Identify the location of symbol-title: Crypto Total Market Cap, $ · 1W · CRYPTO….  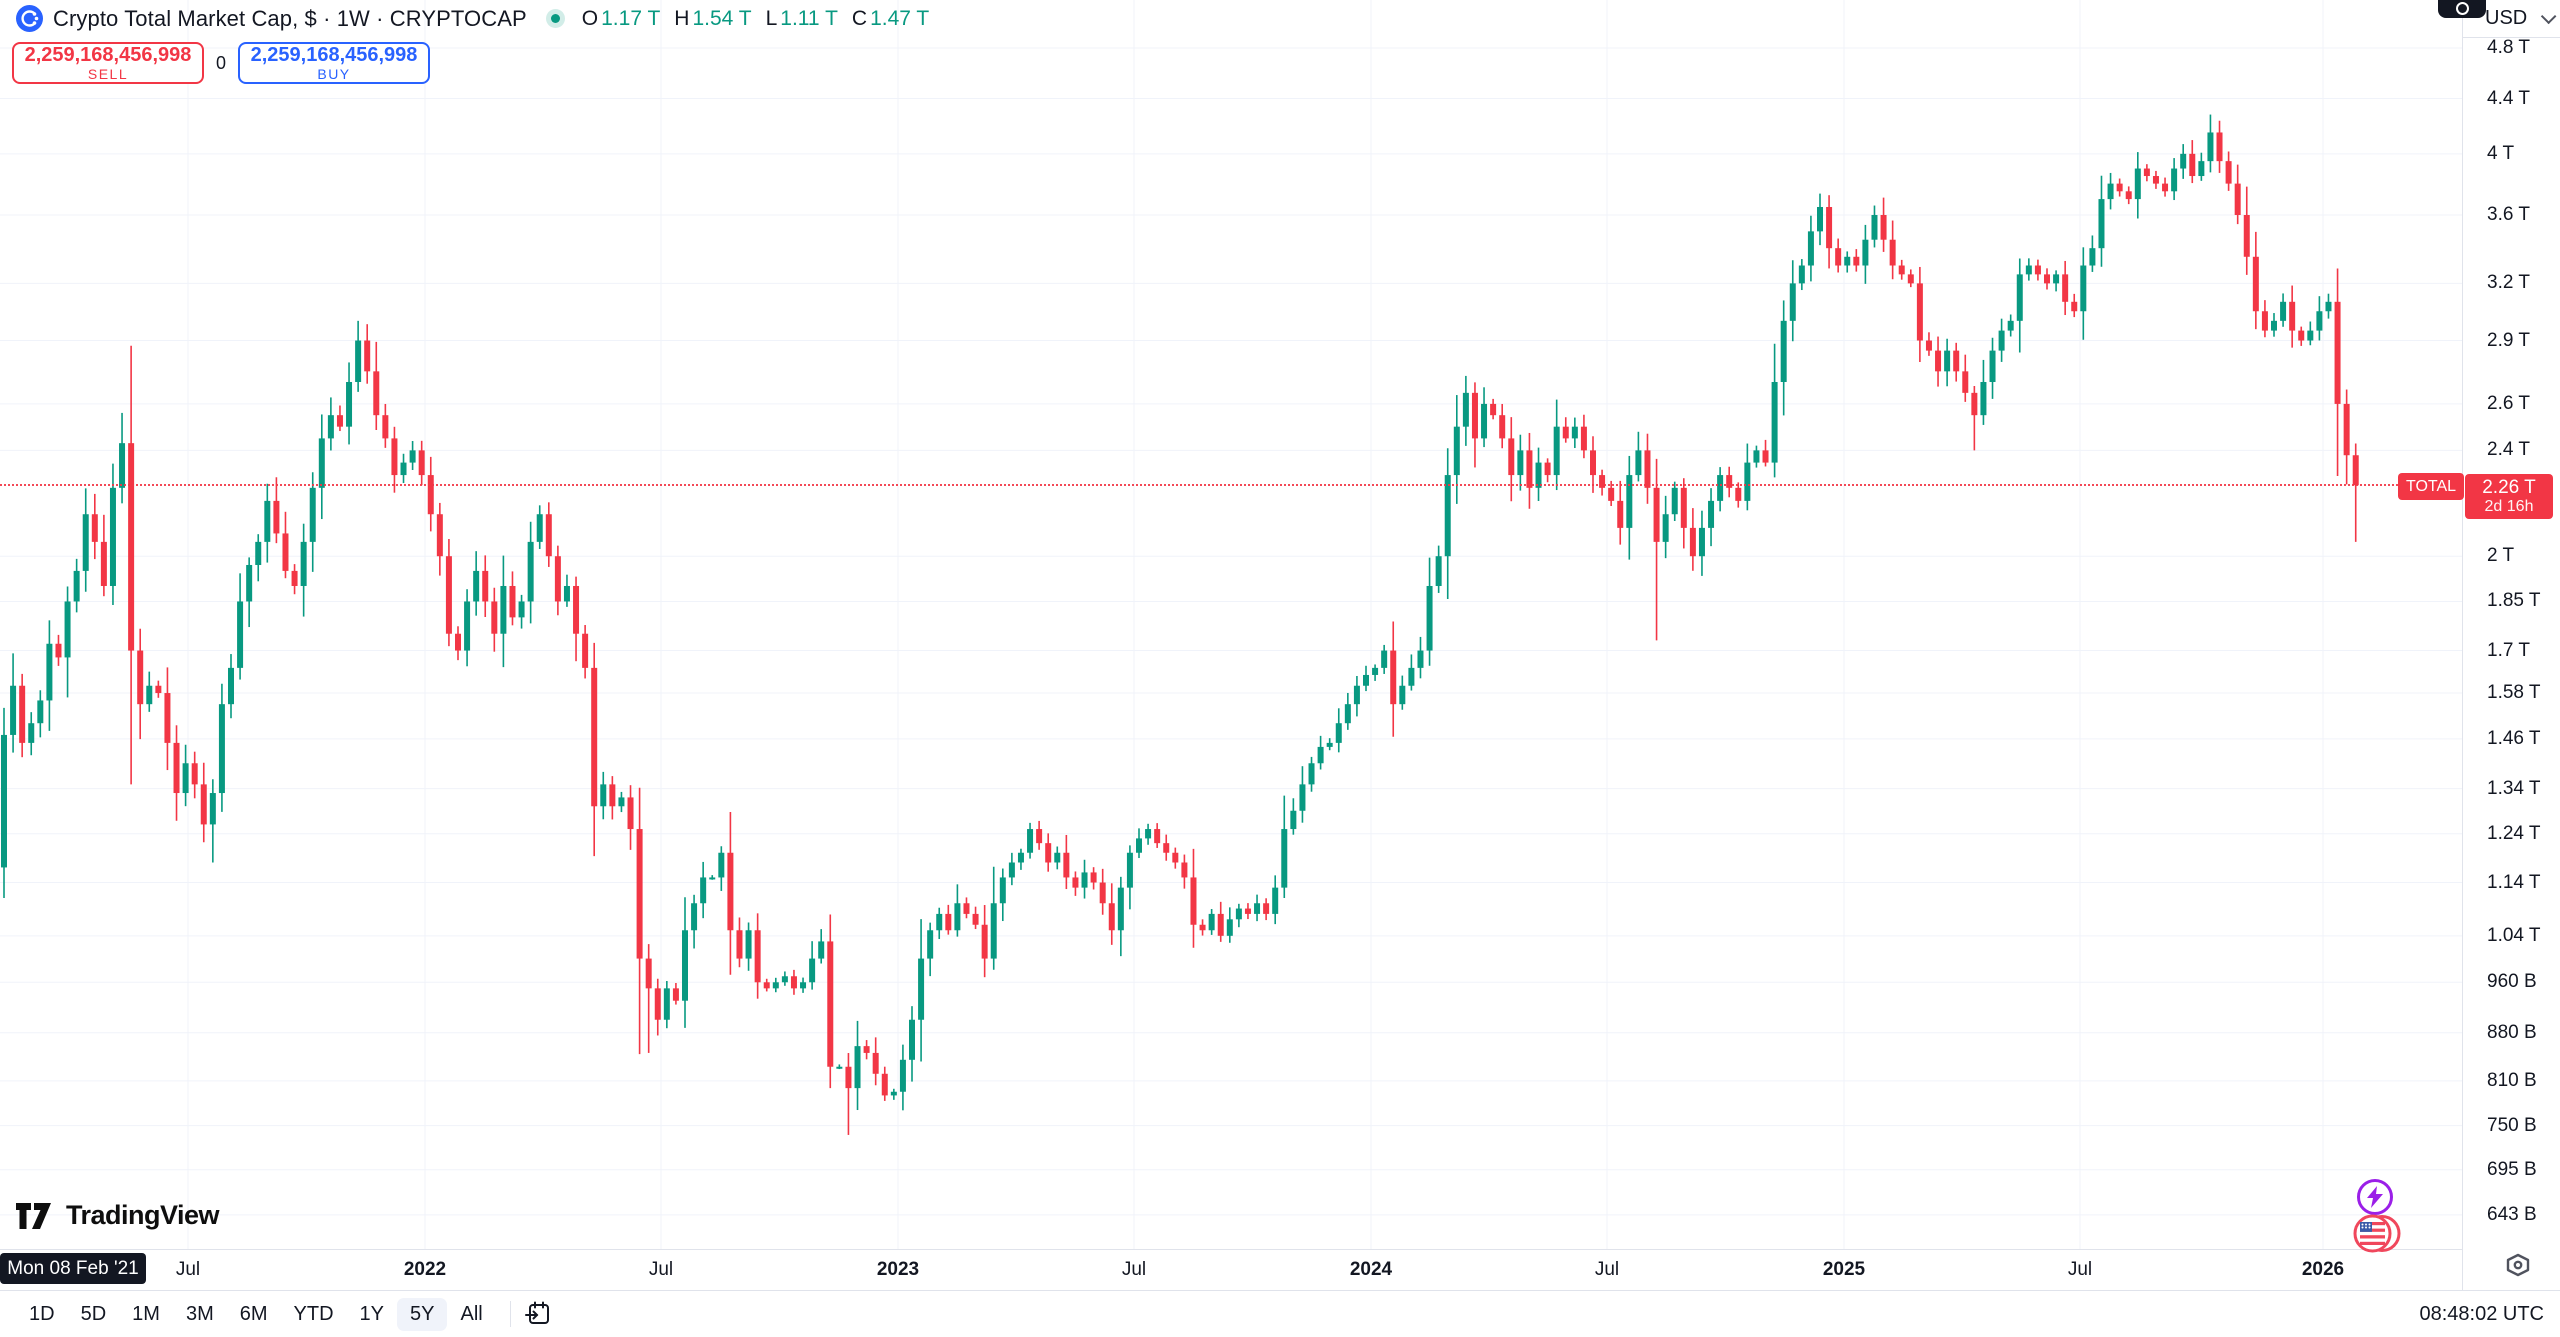
(290, 18).